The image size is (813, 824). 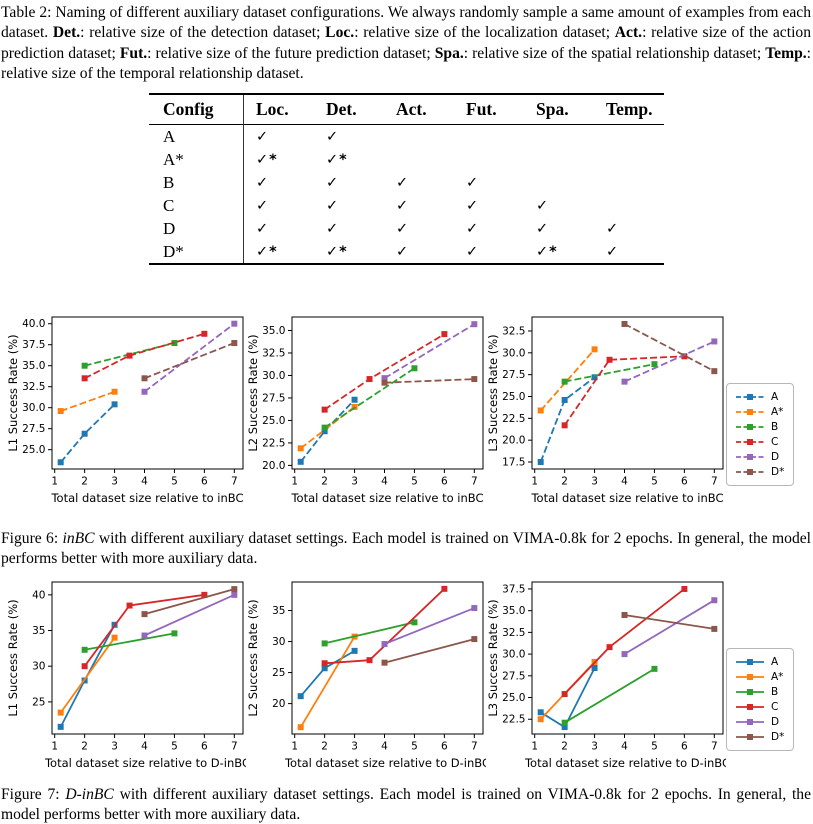 What do you see at coordinates (406, 109) in the screenshot?
I see `table-header-row: Config Loc. Det. Act. Fut. Spa. Temp.` at bounding box center [406, 109].